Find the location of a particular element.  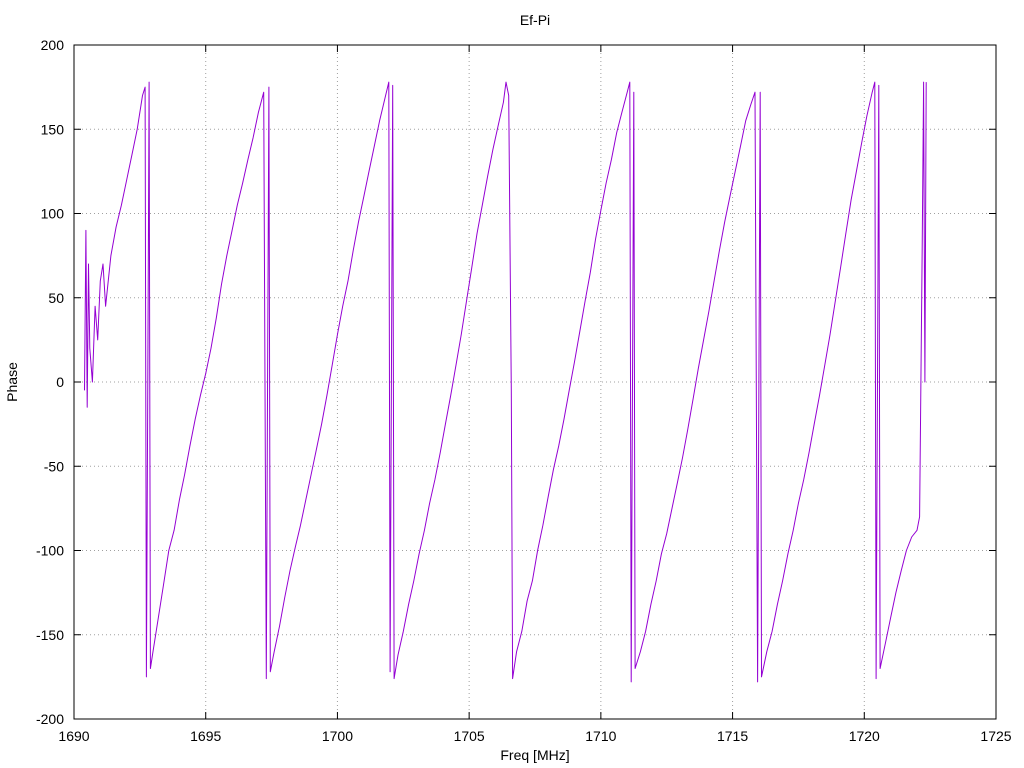

y-tick-label: 0 is located at coordinates (60, 382).